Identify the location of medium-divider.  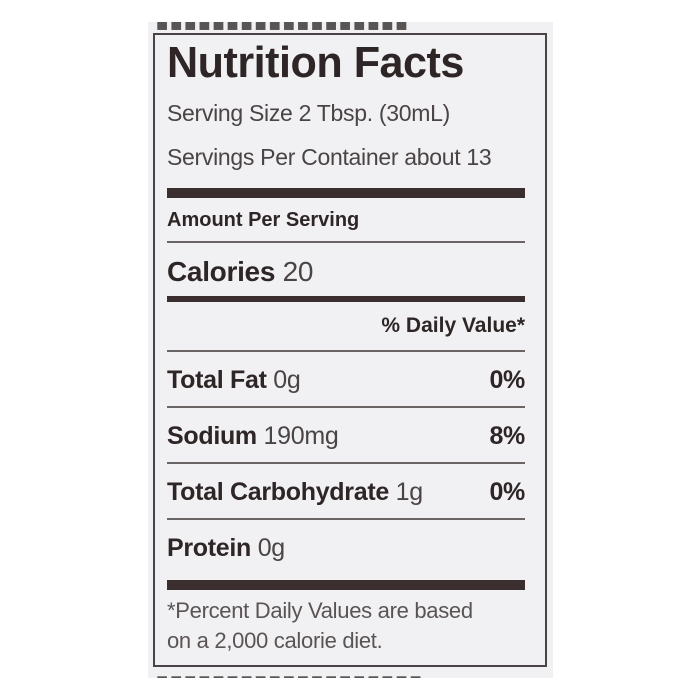
(346, 299).